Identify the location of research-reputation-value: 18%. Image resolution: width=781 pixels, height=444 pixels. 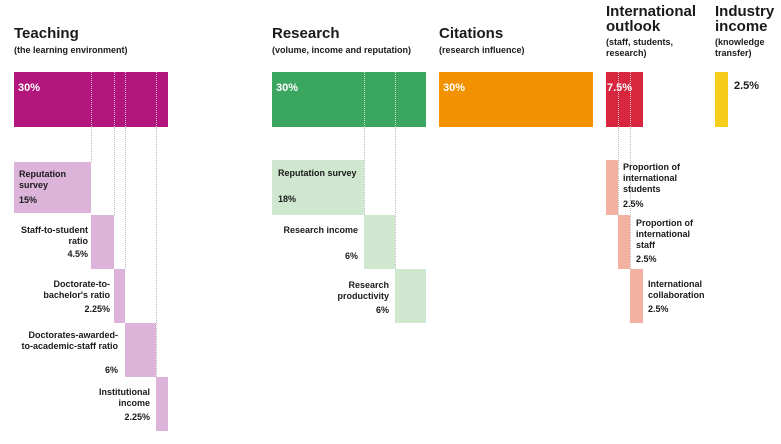
(287, 199).